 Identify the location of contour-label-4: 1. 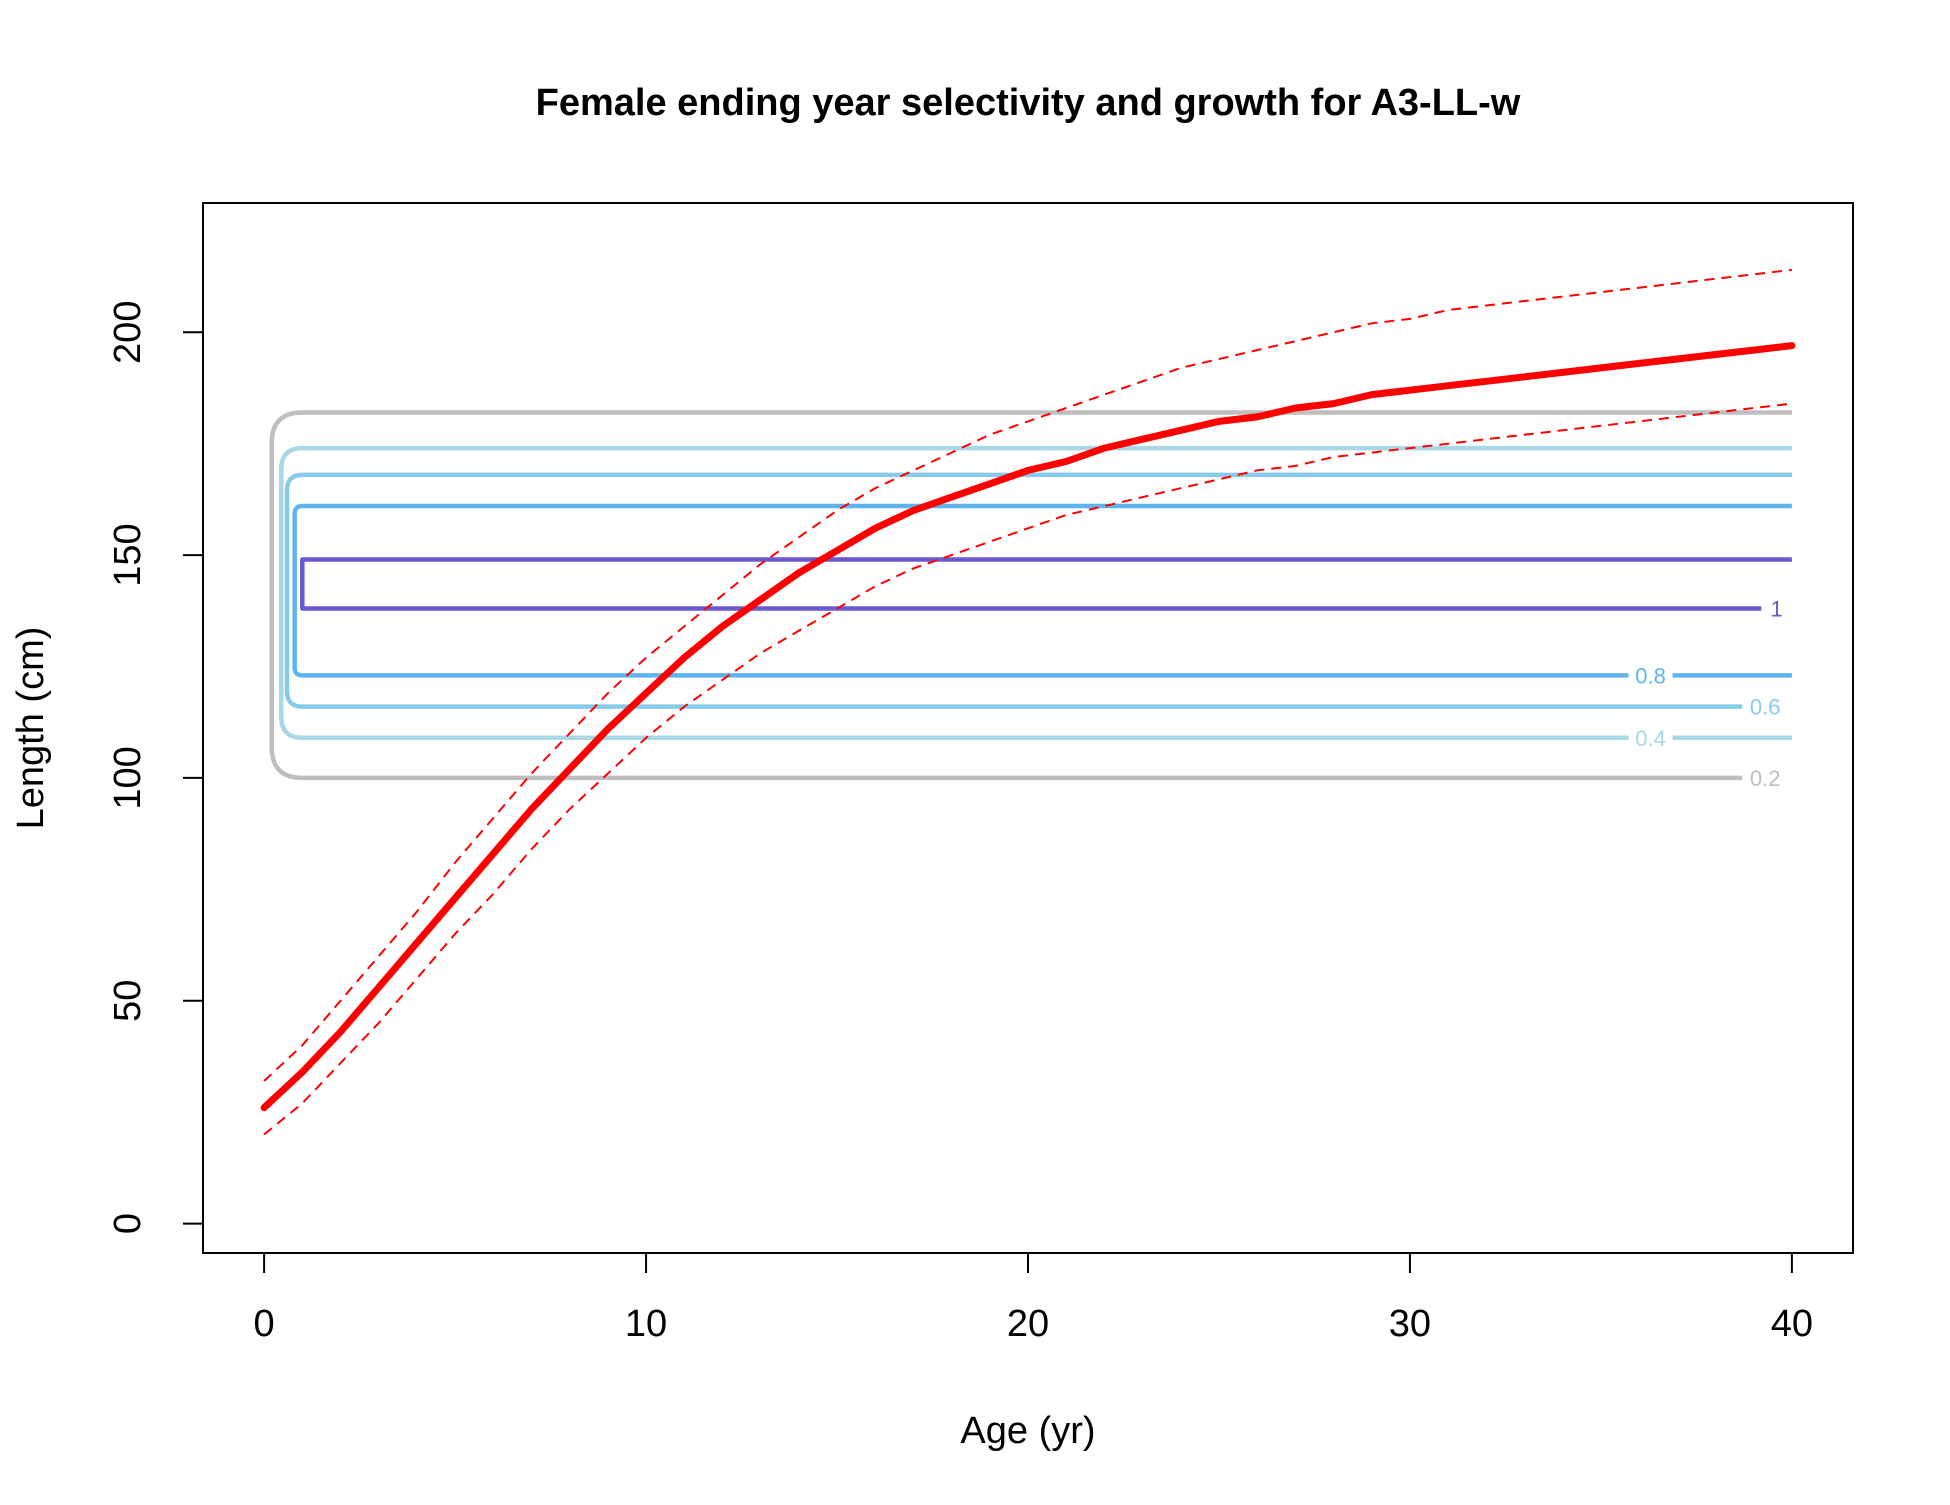
(1776, 609).